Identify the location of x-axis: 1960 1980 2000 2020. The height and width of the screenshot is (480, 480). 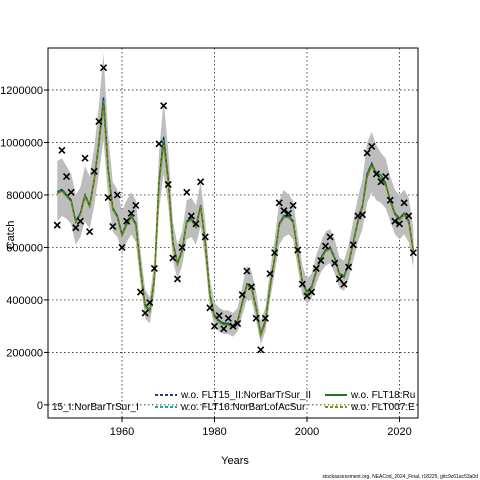
(261, 428).